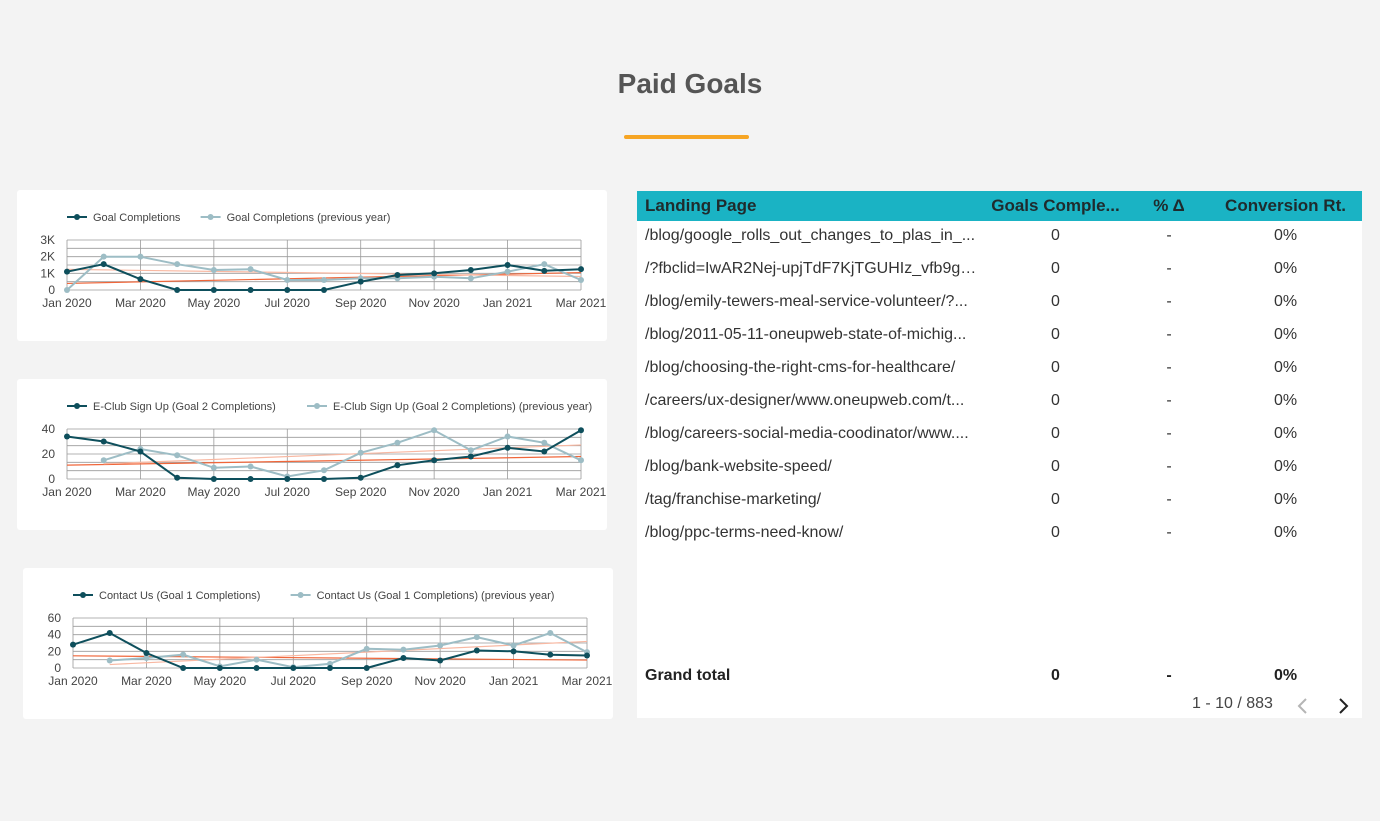  What do you see at coordinates (701, 205) in the screenshot?
I see `header-landing-page: Landing Page` at bounding box center [701, 205].